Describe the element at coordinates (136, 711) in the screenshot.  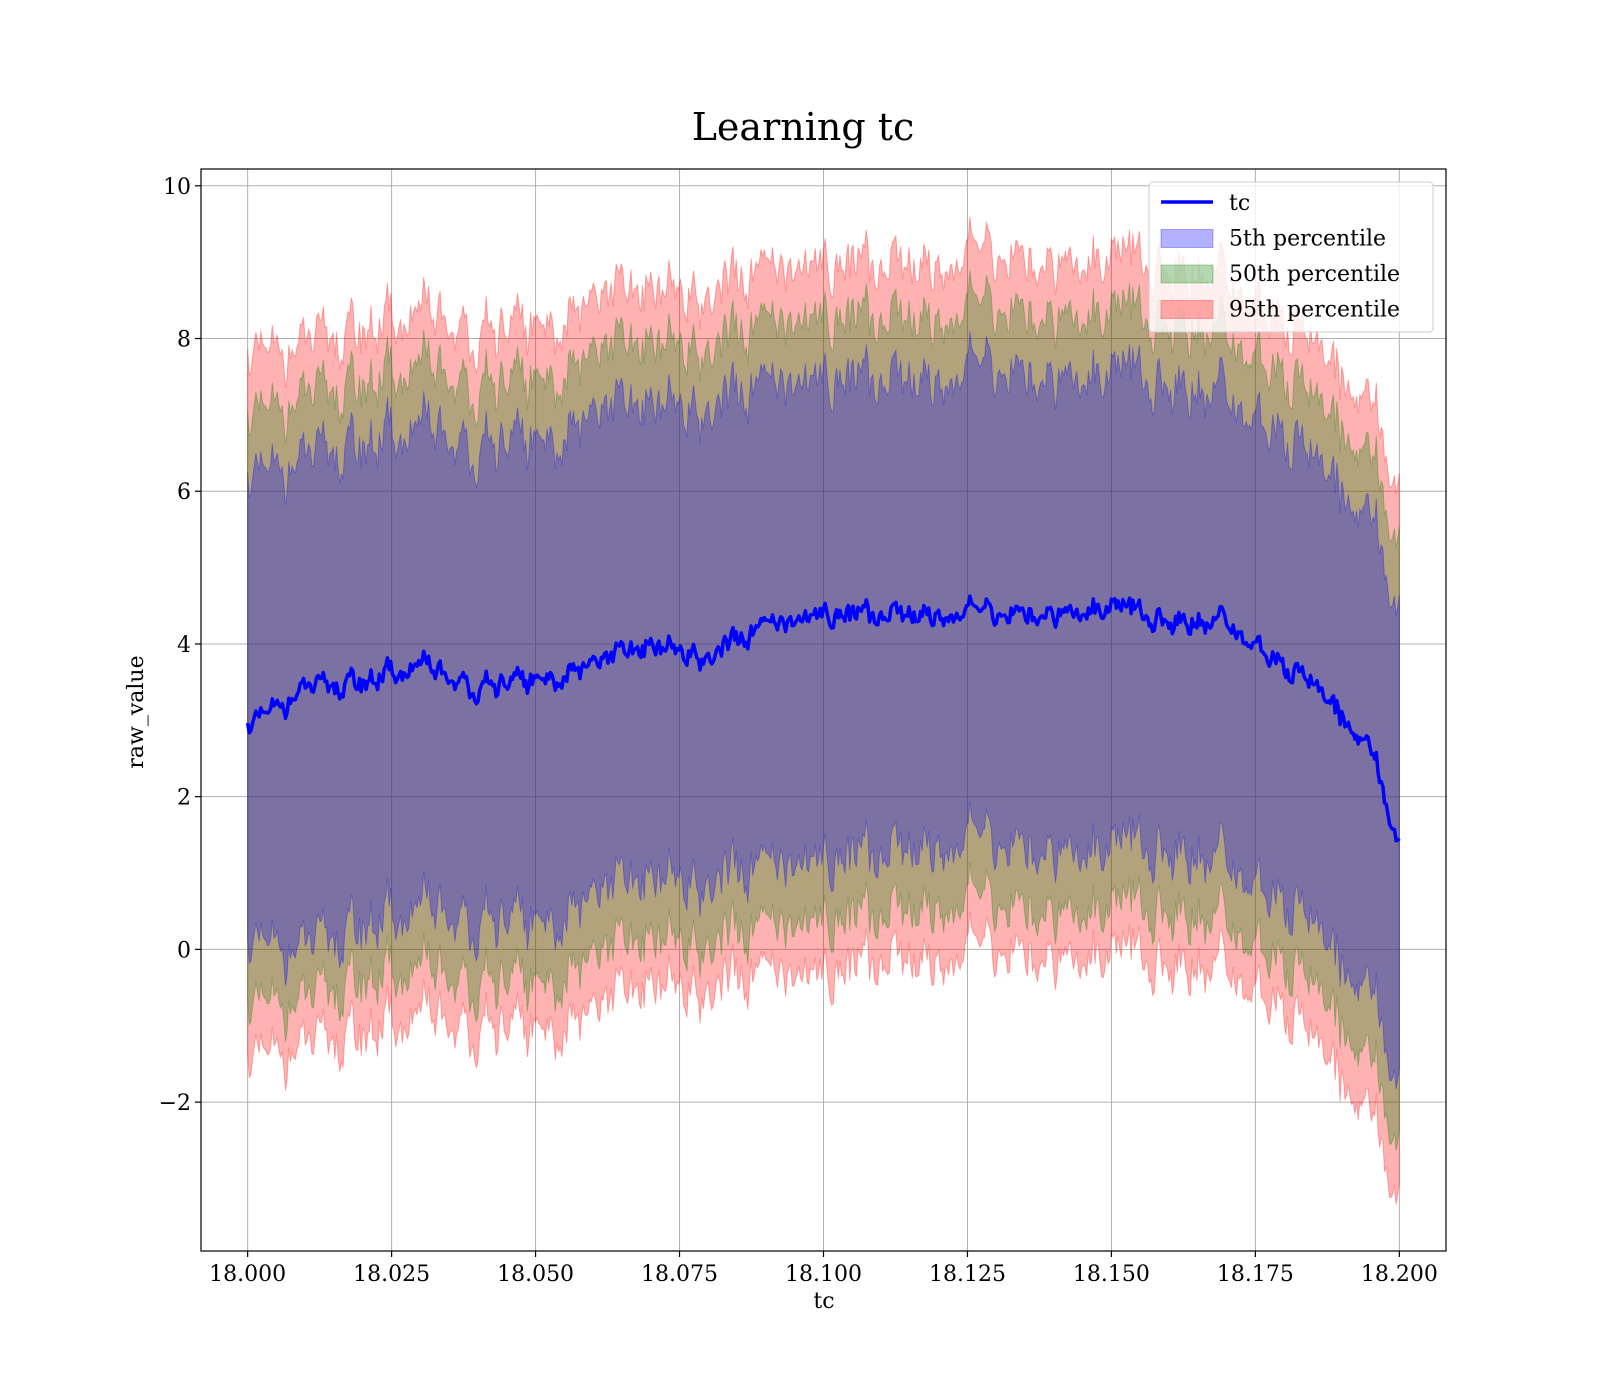
I see `y-axis-label: raw_value` at that location.